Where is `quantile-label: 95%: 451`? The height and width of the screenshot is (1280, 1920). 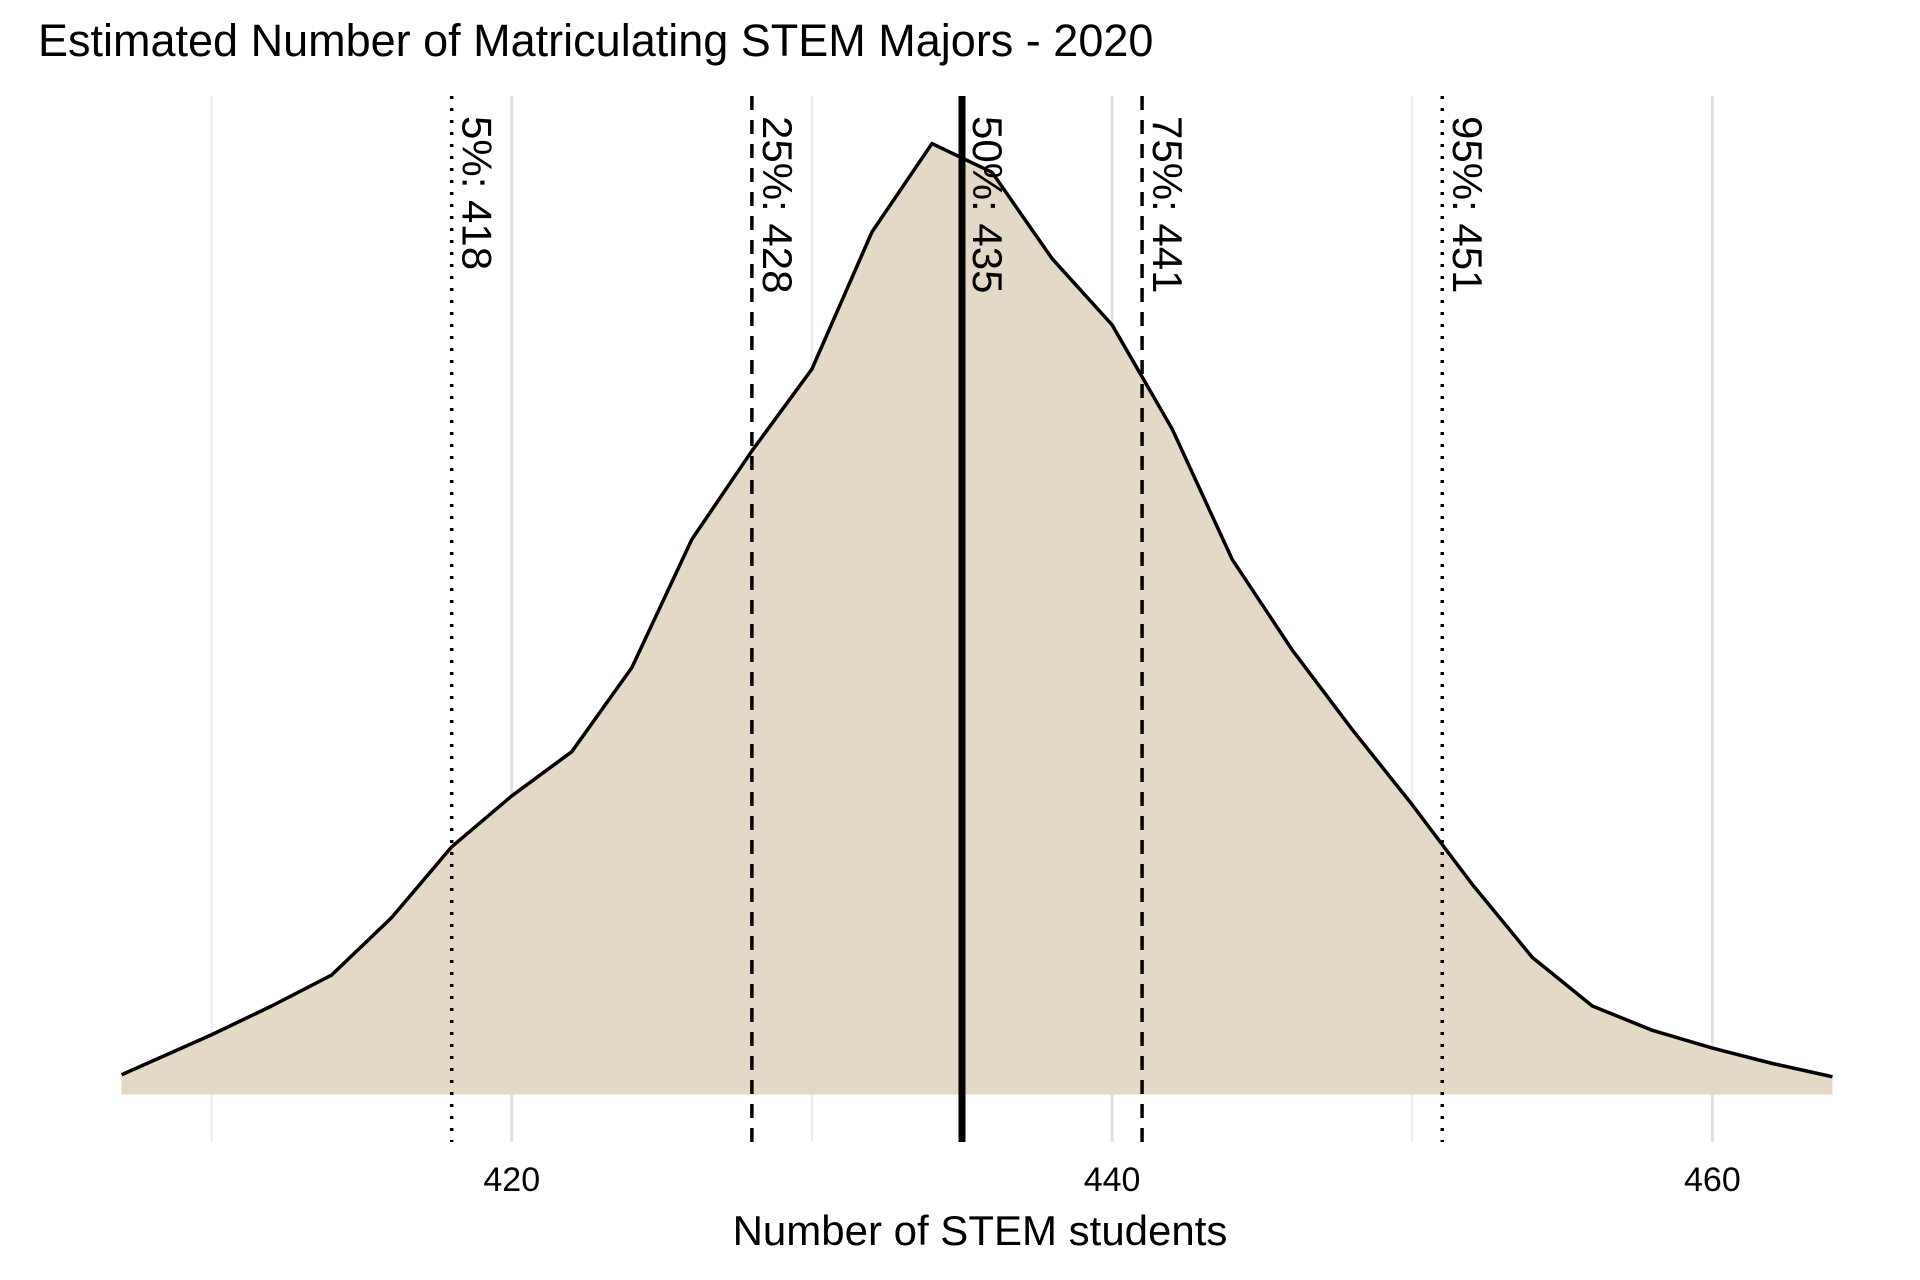
quantile-label: 95%: 451 is located at coordinates (1467, 204).